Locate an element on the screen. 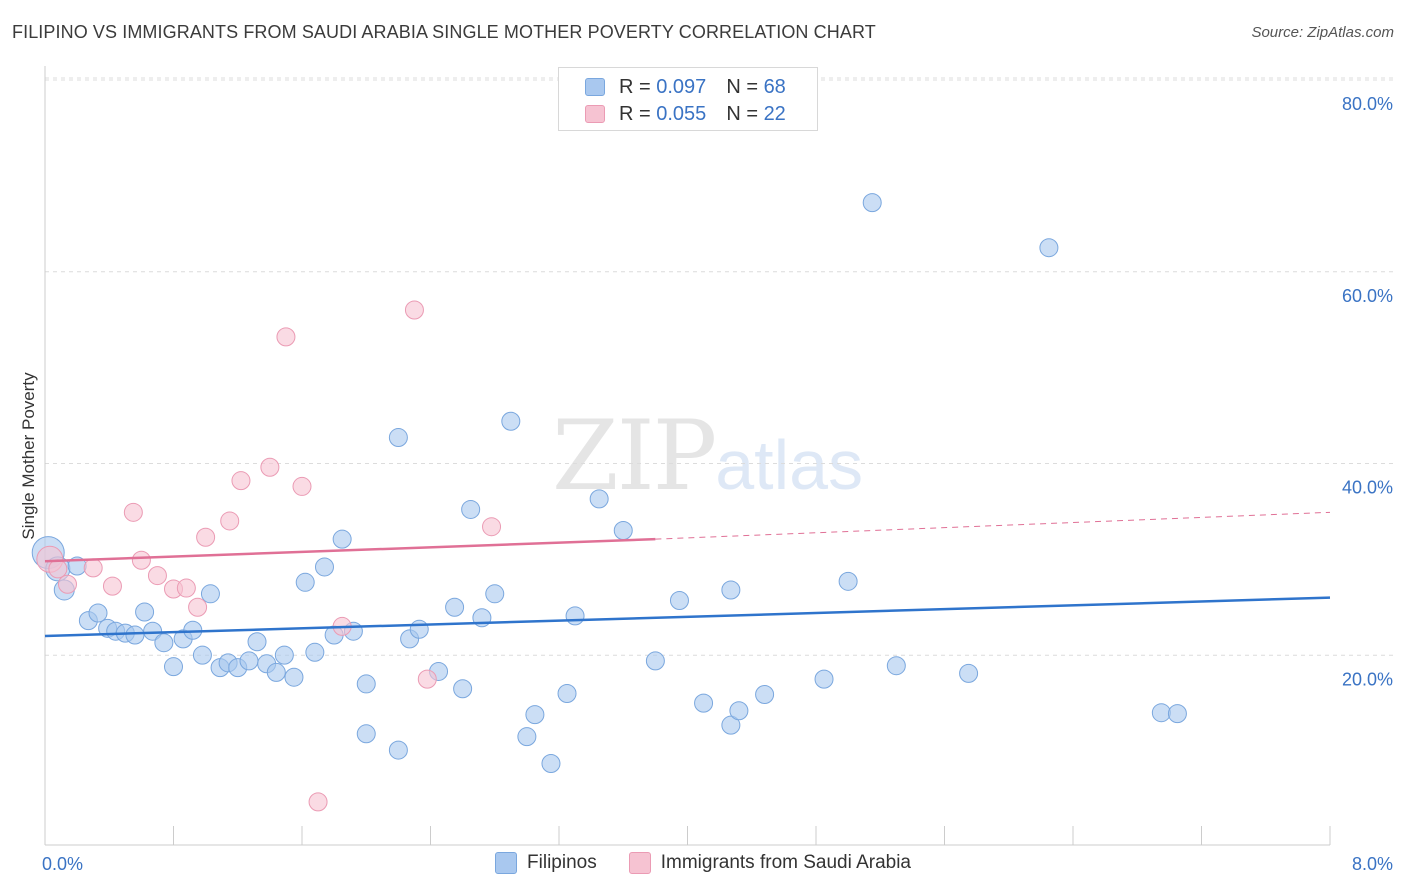  filipino-trend-line is located at coordinates (687, 617).